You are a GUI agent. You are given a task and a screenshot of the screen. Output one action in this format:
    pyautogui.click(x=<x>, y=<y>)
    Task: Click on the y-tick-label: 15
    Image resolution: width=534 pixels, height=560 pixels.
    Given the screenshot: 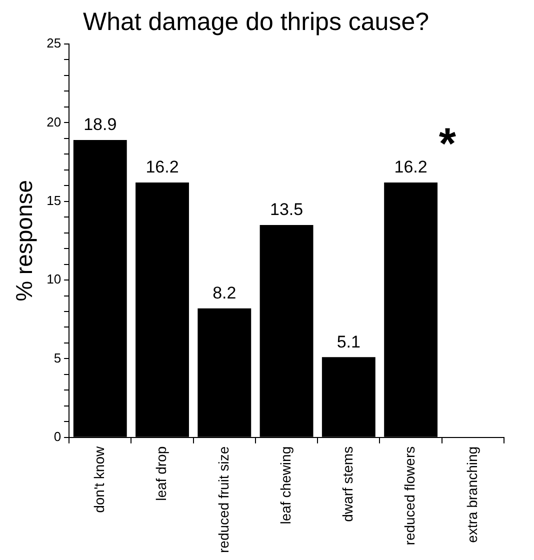 What is the action you would take?
    pyautogui.click(x=54, y=200)
    